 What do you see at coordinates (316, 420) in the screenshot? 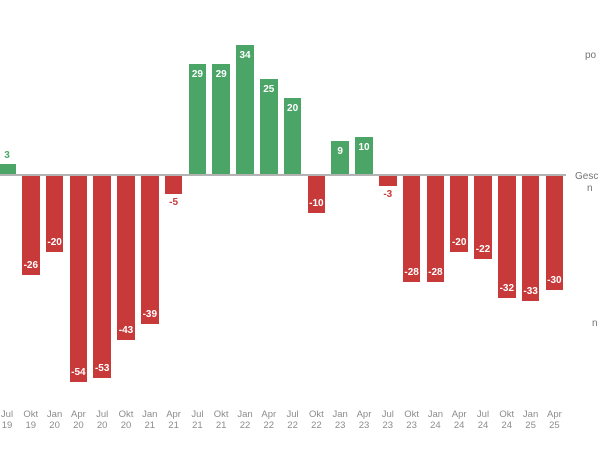
I see `x-tick-label: Okt 22` at bounding box center [316, 420].